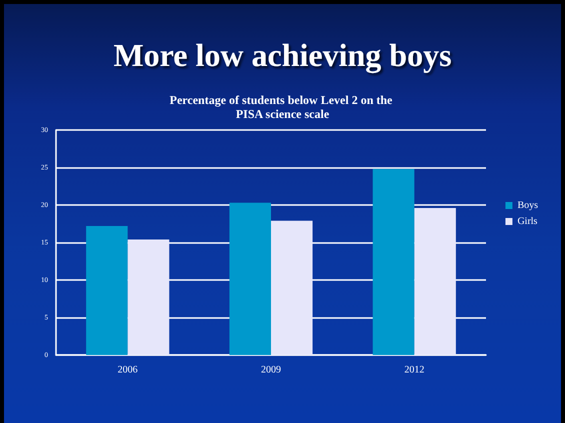 The image size is (565, 423). What do you see at coordinates (282, 55) in the screenshot?
I see `chart-title: More low achieving boys` at bounding box center [282, 55].